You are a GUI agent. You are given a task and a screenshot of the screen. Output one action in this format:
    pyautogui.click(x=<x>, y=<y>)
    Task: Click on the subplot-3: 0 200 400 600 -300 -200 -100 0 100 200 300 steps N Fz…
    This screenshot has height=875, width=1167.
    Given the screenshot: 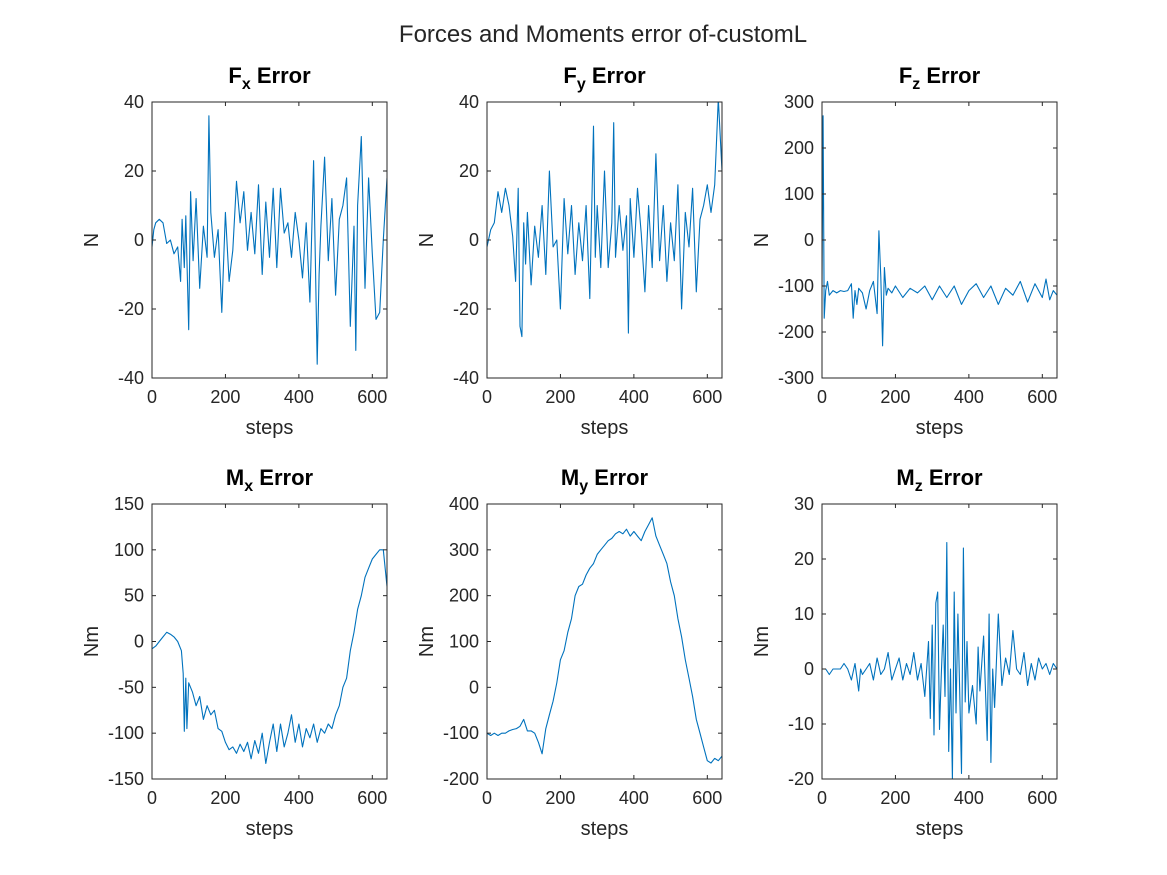 What is the action you would take?
    pyautogui.click(x=904, y=251)
    